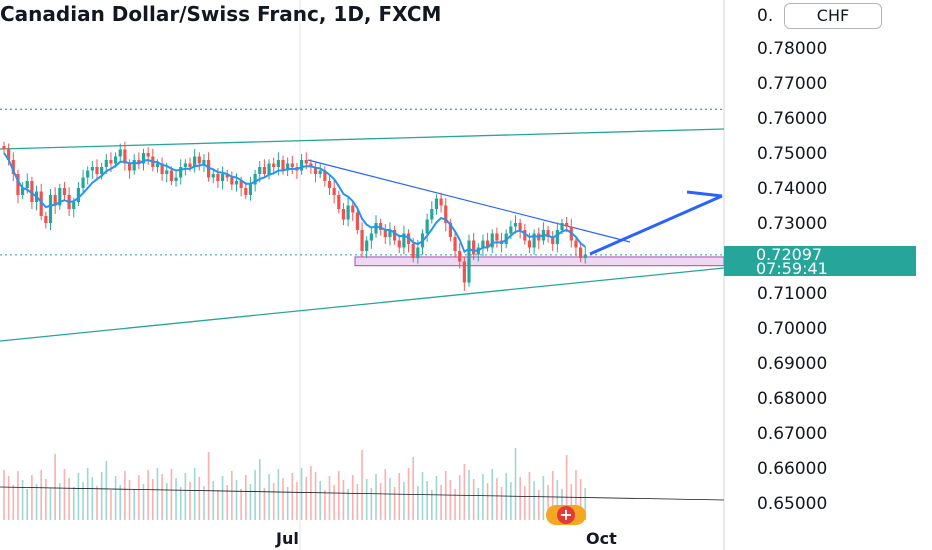  I want to click on projection-arrow-head, so click(704, 194).